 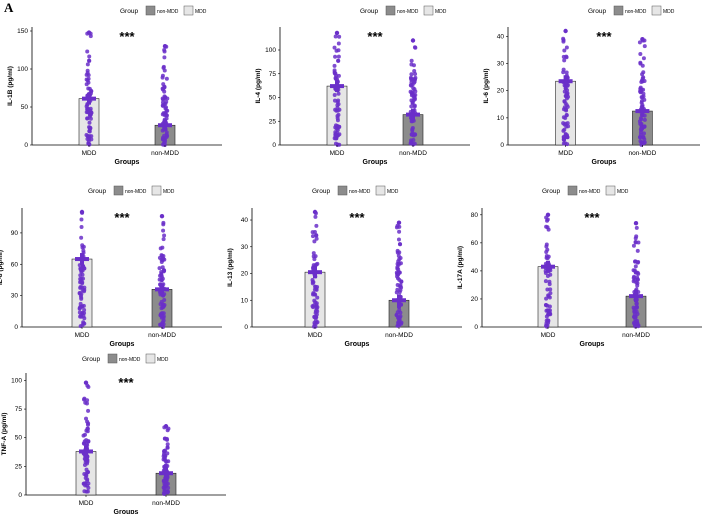 I want to click on chart3-mean-v-non-mdd, so click(x=642, y=111).